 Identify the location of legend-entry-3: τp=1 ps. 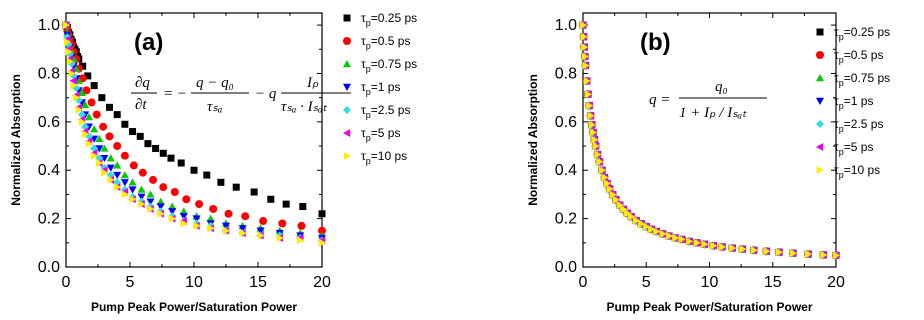
(844, 102).